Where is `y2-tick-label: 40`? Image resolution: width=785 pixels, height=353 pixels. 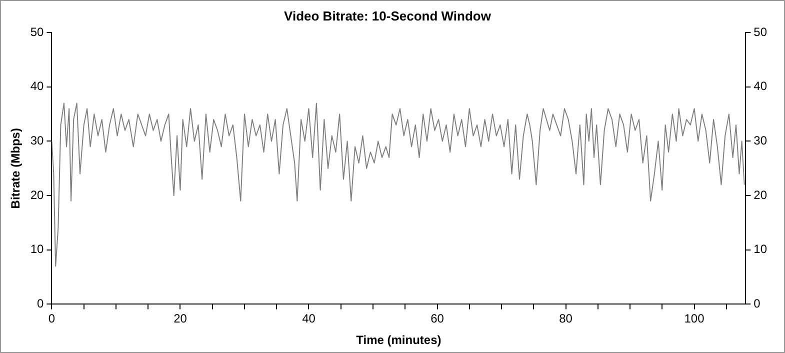
y2-tick-label: 40 is located at coordinates (761, 86).